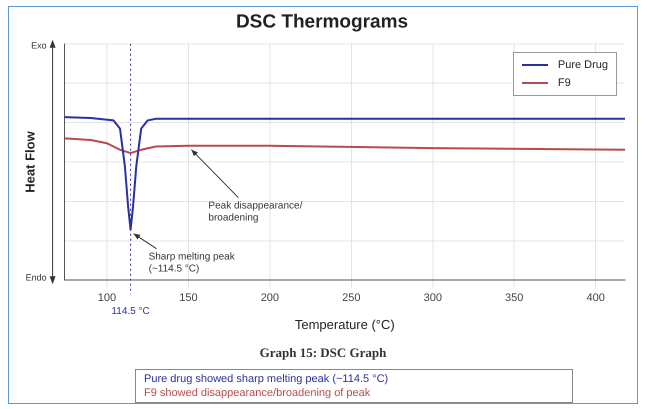 The height and width of the screenshot is (409, 647). What do you see at coordinates (188, 298) in the screenshot?
I see `x-tick-label: 150` at bounding box center [188, 298].